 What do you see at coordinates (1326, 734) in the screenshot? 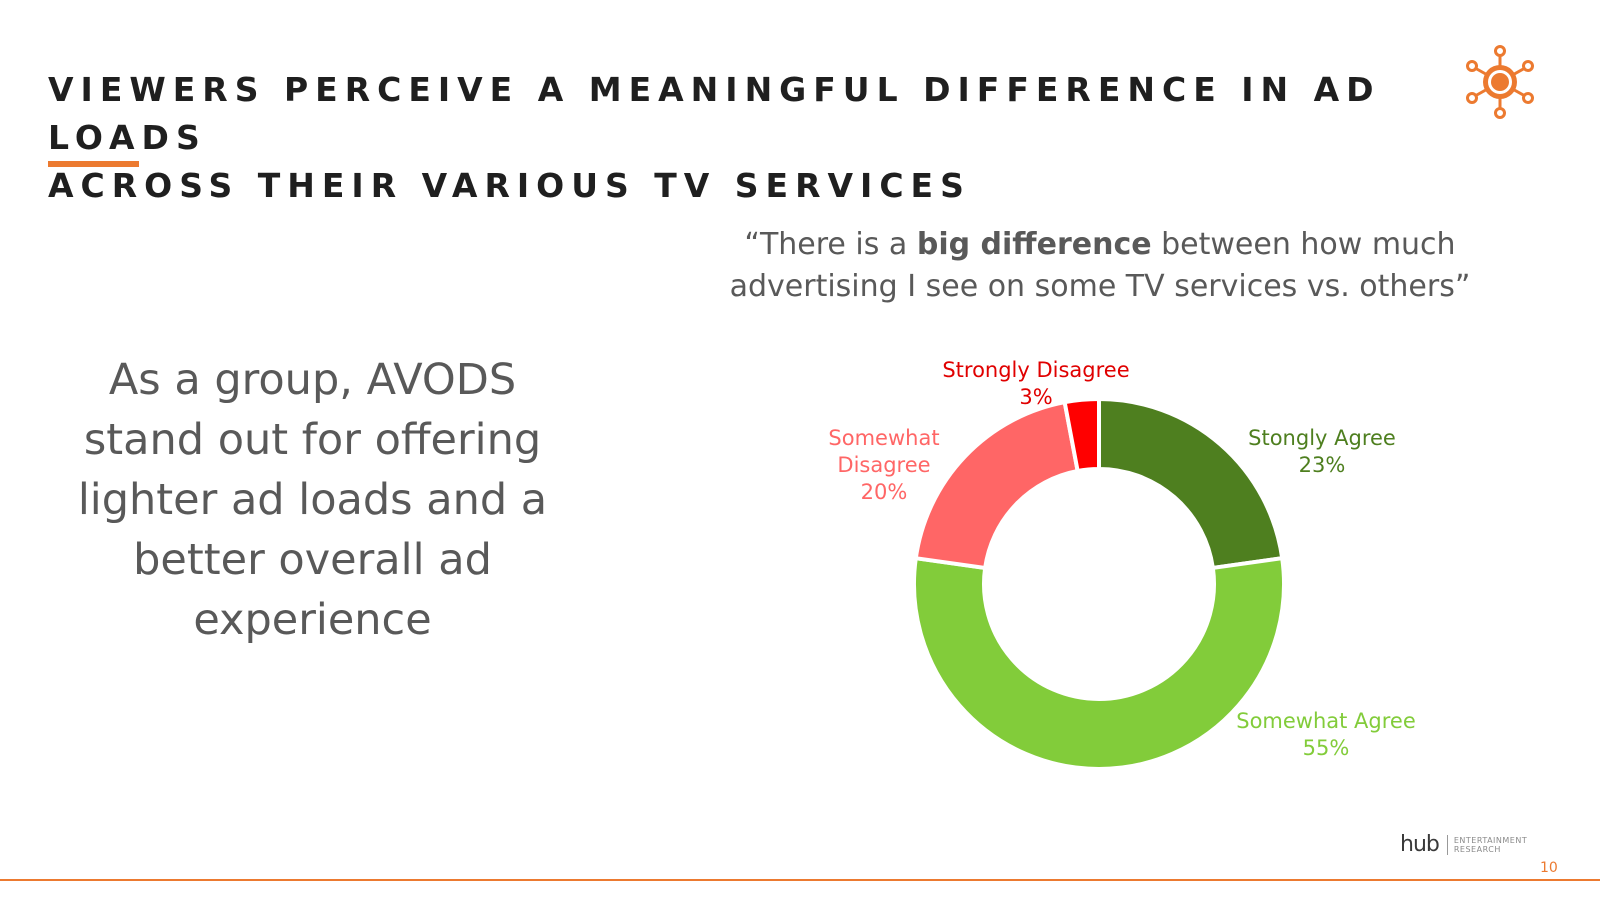
I see `slice-label-somewhat-agree: Somewhat Agree 55%` at bounding box center [1326, 734].